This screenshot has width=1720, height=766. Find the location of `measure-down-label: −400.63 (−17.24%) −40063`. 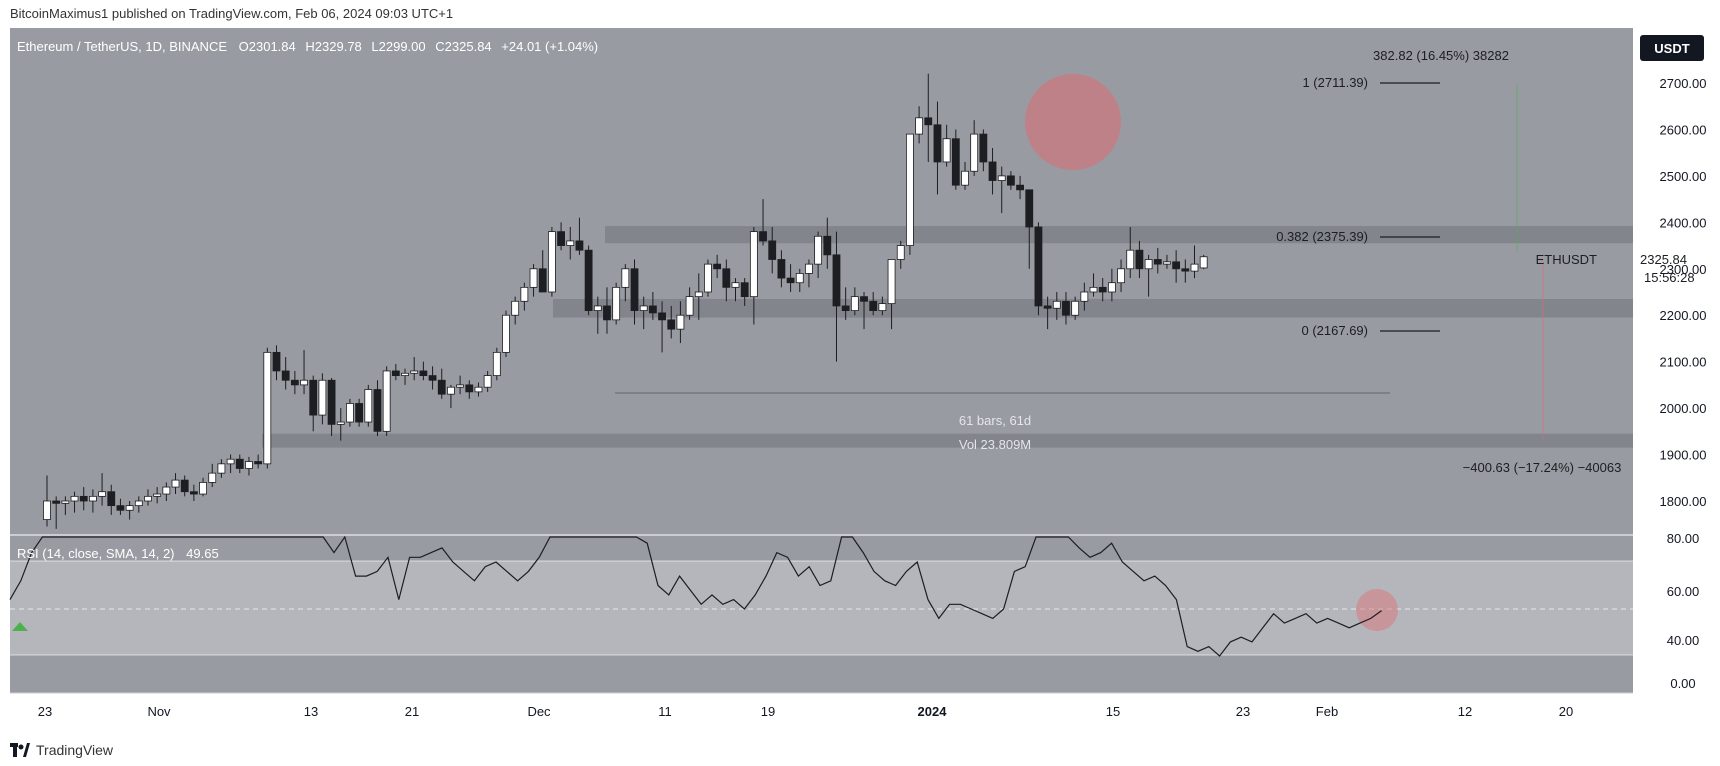

measure-down-label: −400.63 (−17.24%) −40063 is located at coordinates (1542, 467).